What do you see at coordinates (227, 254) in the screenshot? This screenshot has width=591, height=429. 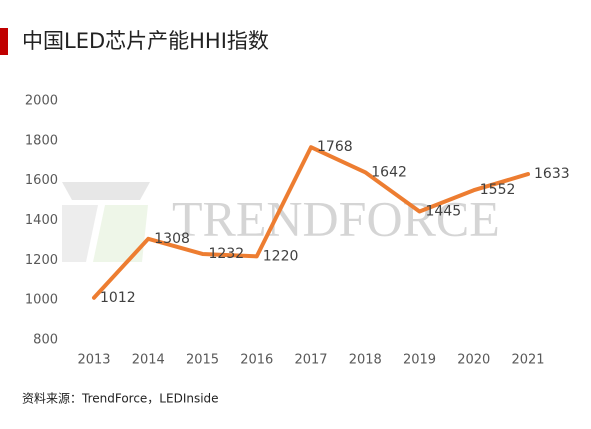 I see `data-label: 1232` at bounding box center [227, 254].